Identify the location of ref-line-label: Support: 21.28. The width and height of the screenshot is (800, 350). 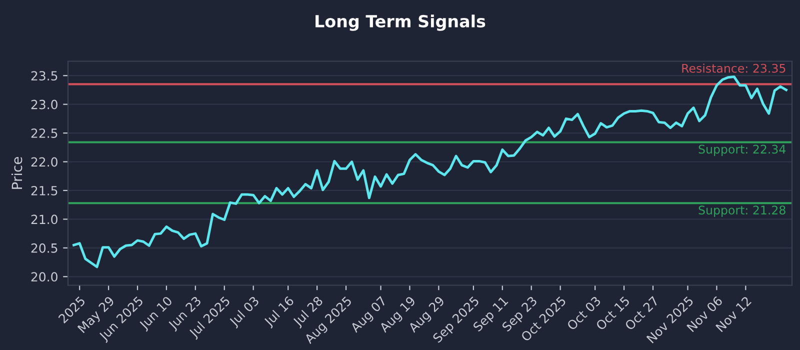
(742, 211).